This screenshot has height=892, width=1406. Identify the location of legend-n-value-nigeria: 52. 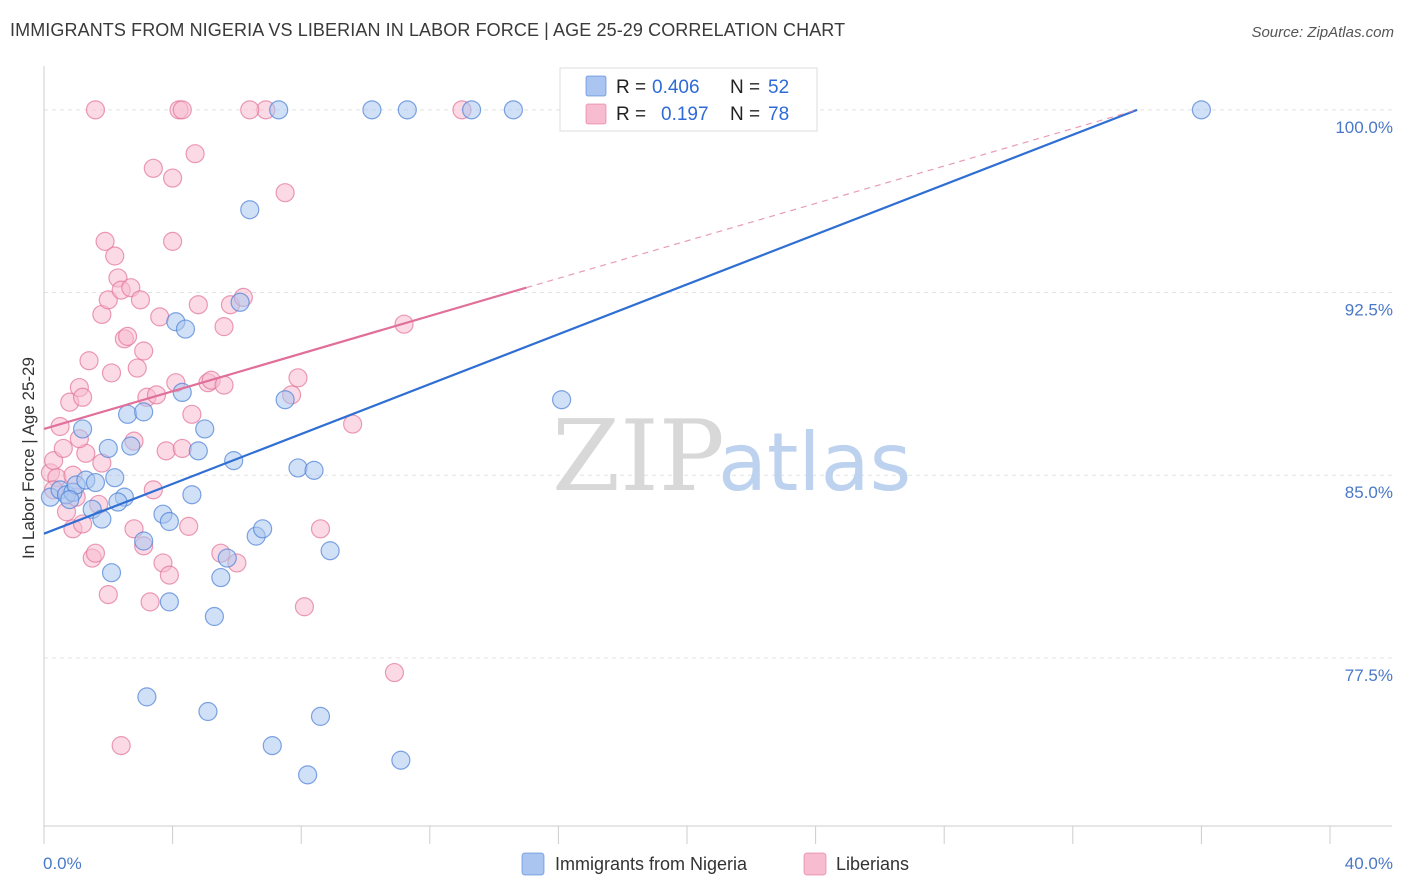
(778, 87).